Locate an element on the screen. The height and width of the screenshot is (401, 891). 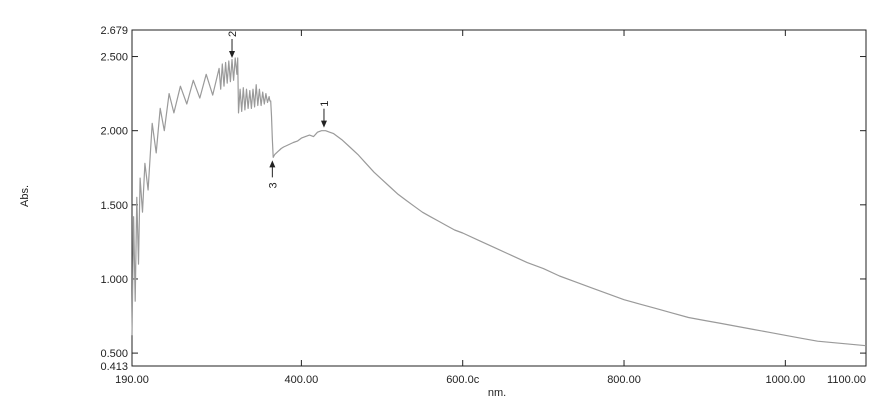
y-tick-label: 2.500 is located at coordinates (114, 58).